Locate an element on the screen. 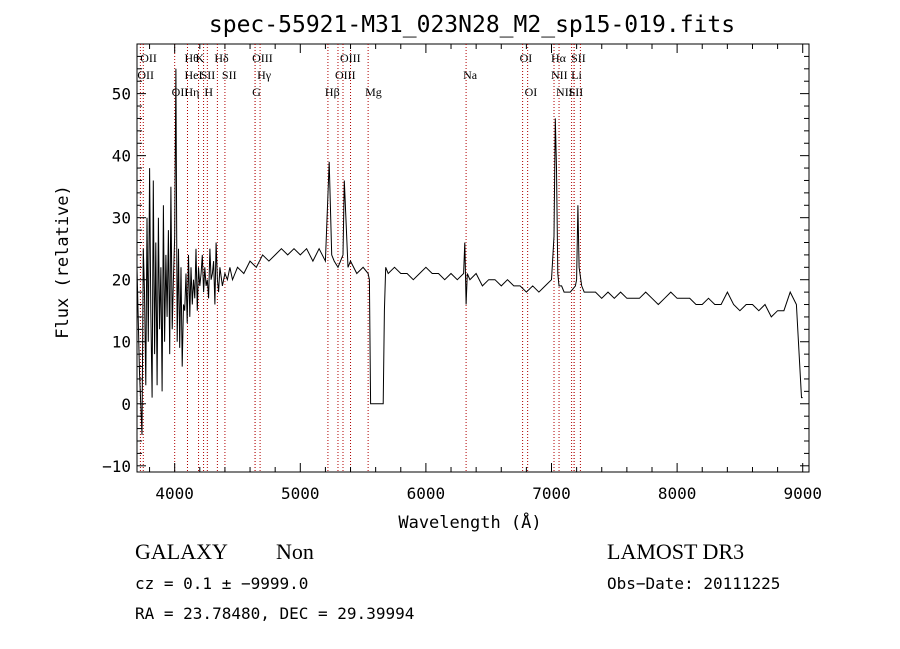 The width and height of the screenshot is (900, 649). x-tick-label: 5000 is located at coordinates (300, 493).